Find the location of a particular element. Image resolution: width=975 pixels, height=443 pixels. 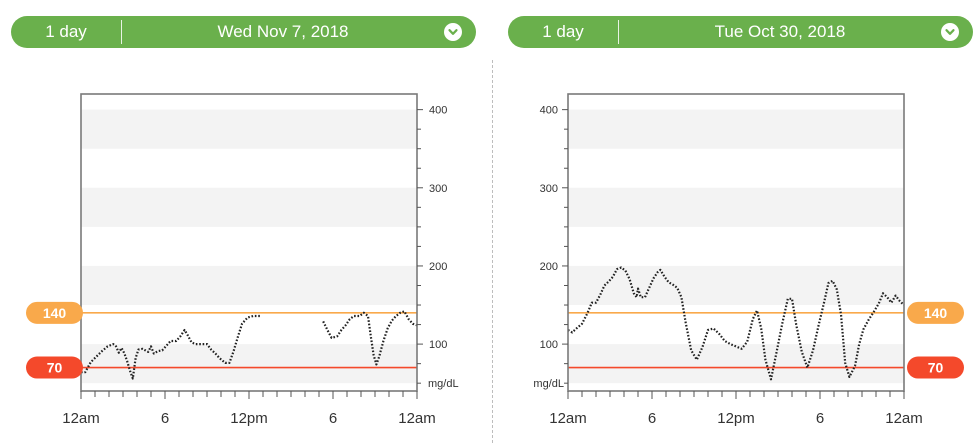

date-range-selector-left: 1 day Wed Nov 7, 2018 is located at coordinates (243, 32).